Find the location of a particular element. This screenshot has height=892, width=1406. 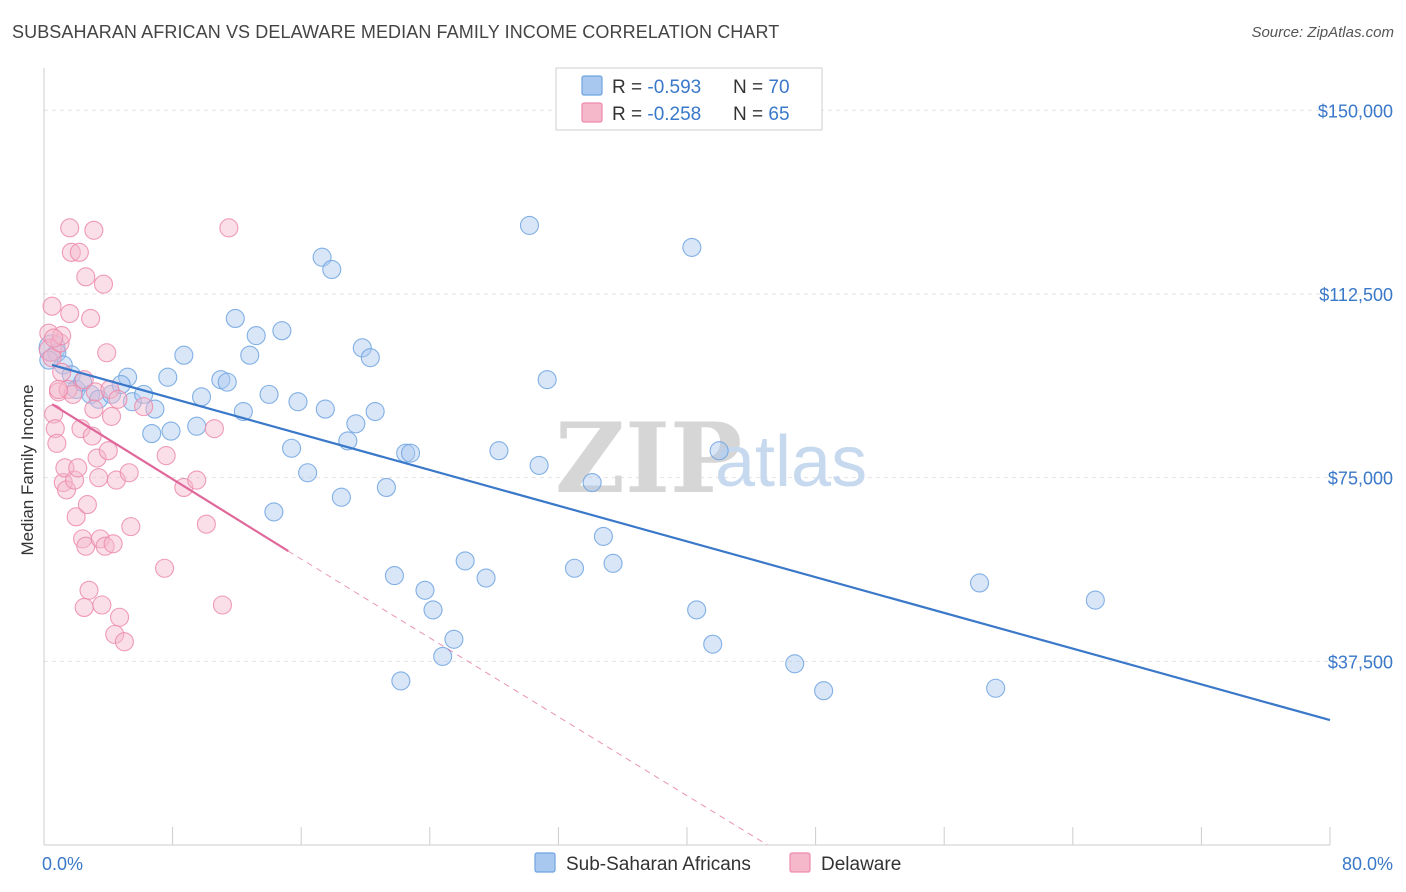

legend-n-delaware: N = 65 is located at coordinates (761, 114).